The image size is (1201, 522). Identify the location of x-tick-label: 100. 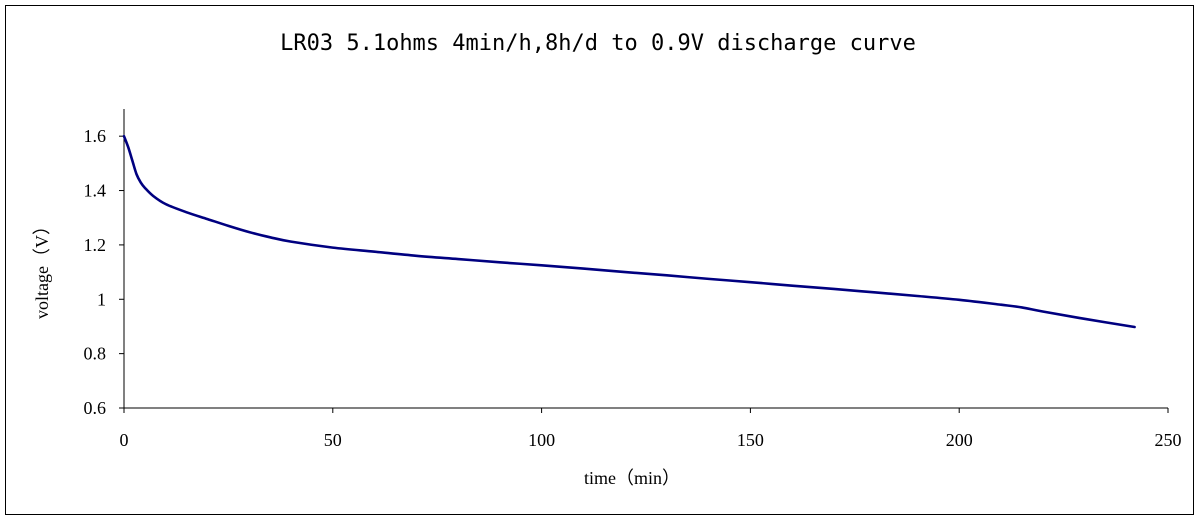
(541, 440).